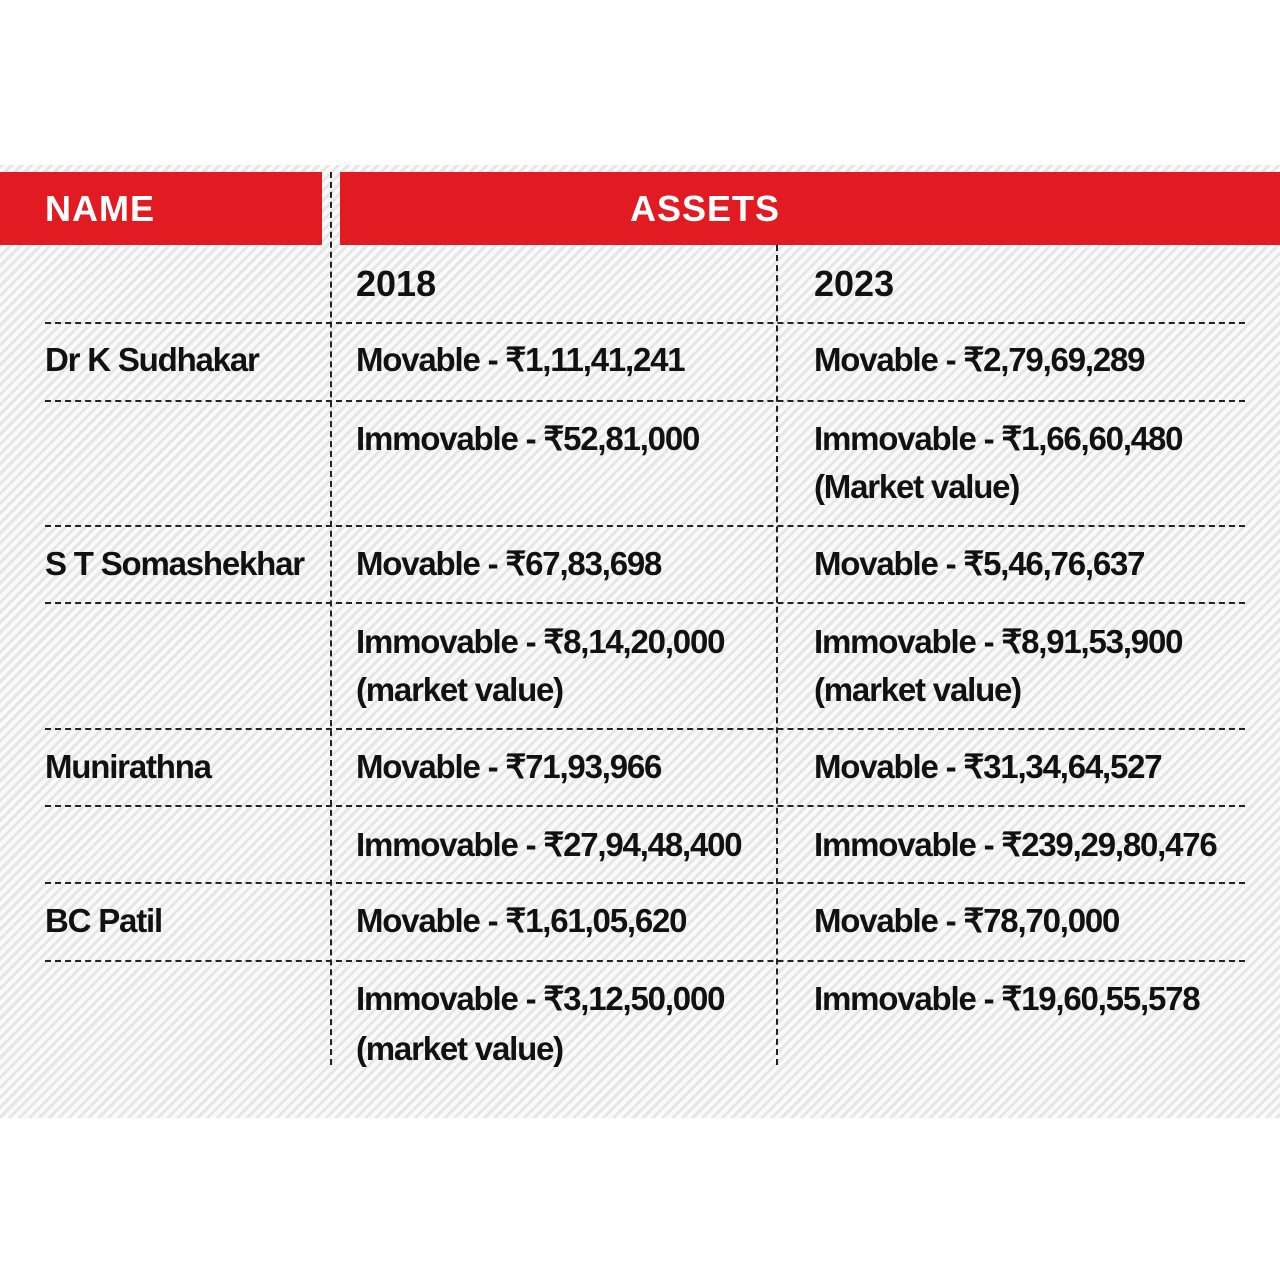  What do you see at coordinates (161, 208) in the screenshot?
I see `header-name: NAME` at bounding box center [161, 208].